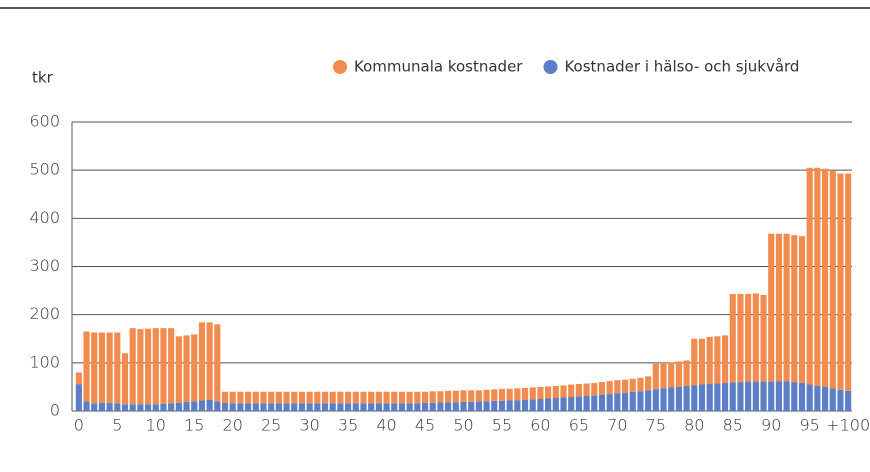 The image size is (870, 472). I want to click on x-tick-label: 25, so click(271, 425).